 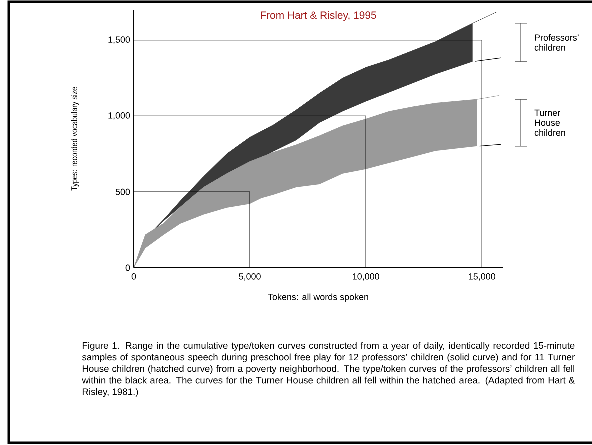 What do you see at coordinates (482, 277) in the screenshot?
I see `x-tick-label: 15,000` at bounding box center [482, 277].